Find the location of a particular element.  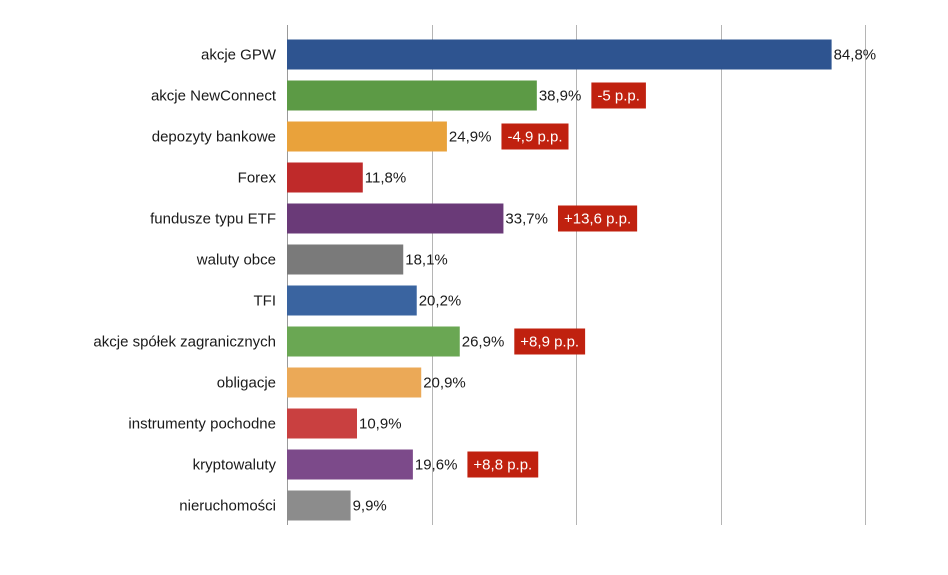

data-label: 20,2% is located at coordinates (440, 301).